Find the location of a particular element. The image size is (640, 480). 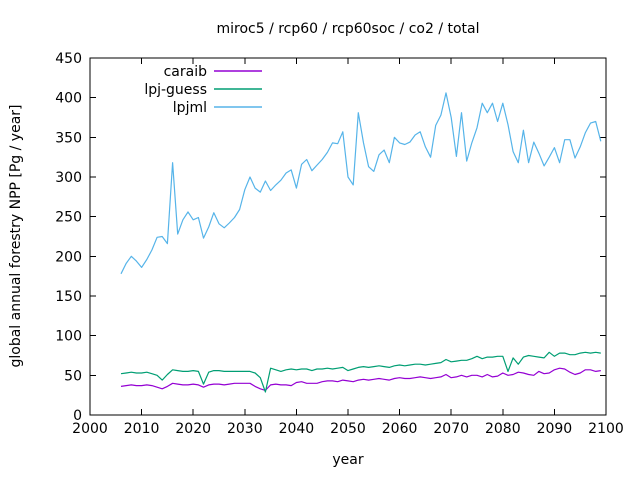

y-tick-label: 250 is located at coordinates (68, 218).